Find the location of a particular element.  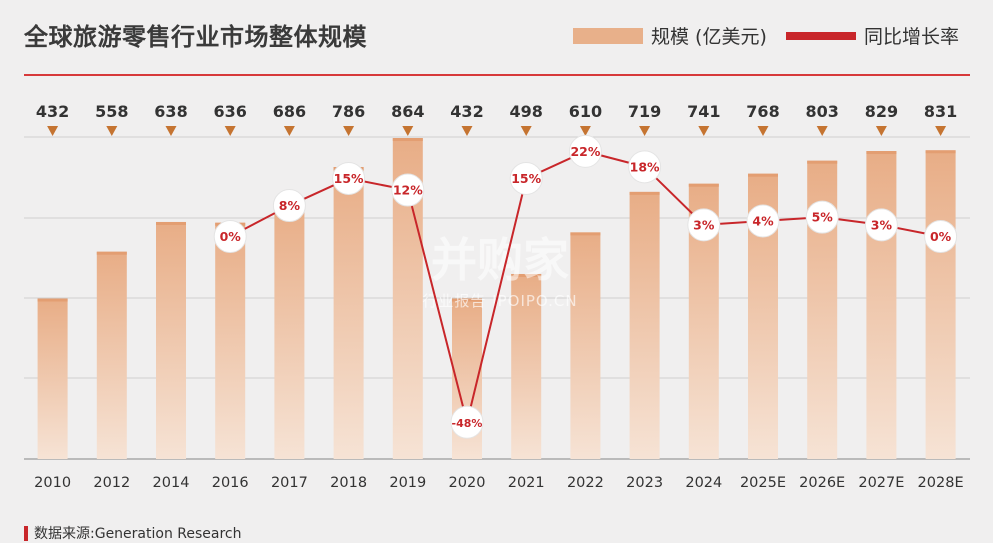

bar-value-label: 768 is located at coordinates (762, 111).